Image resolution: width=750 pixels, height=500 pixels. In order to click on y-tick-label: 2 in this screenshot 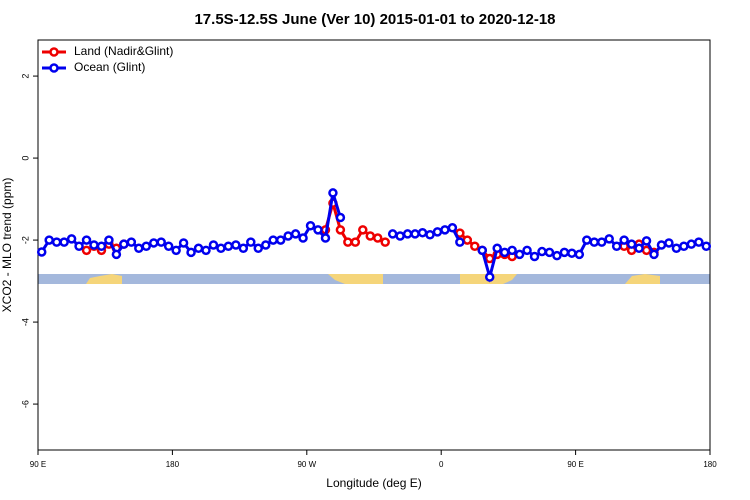, I will do `click(25, 76)`.